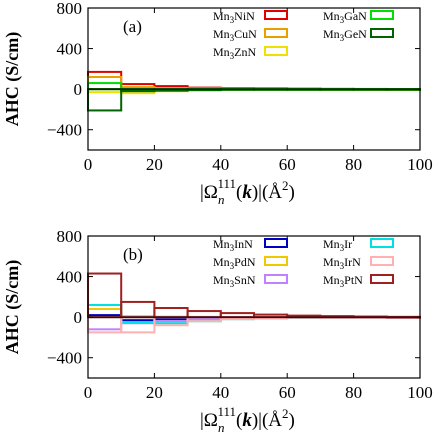  I want to click on legend-label-Mn3ZnN: Mn3ZnN, so click(235, 53).